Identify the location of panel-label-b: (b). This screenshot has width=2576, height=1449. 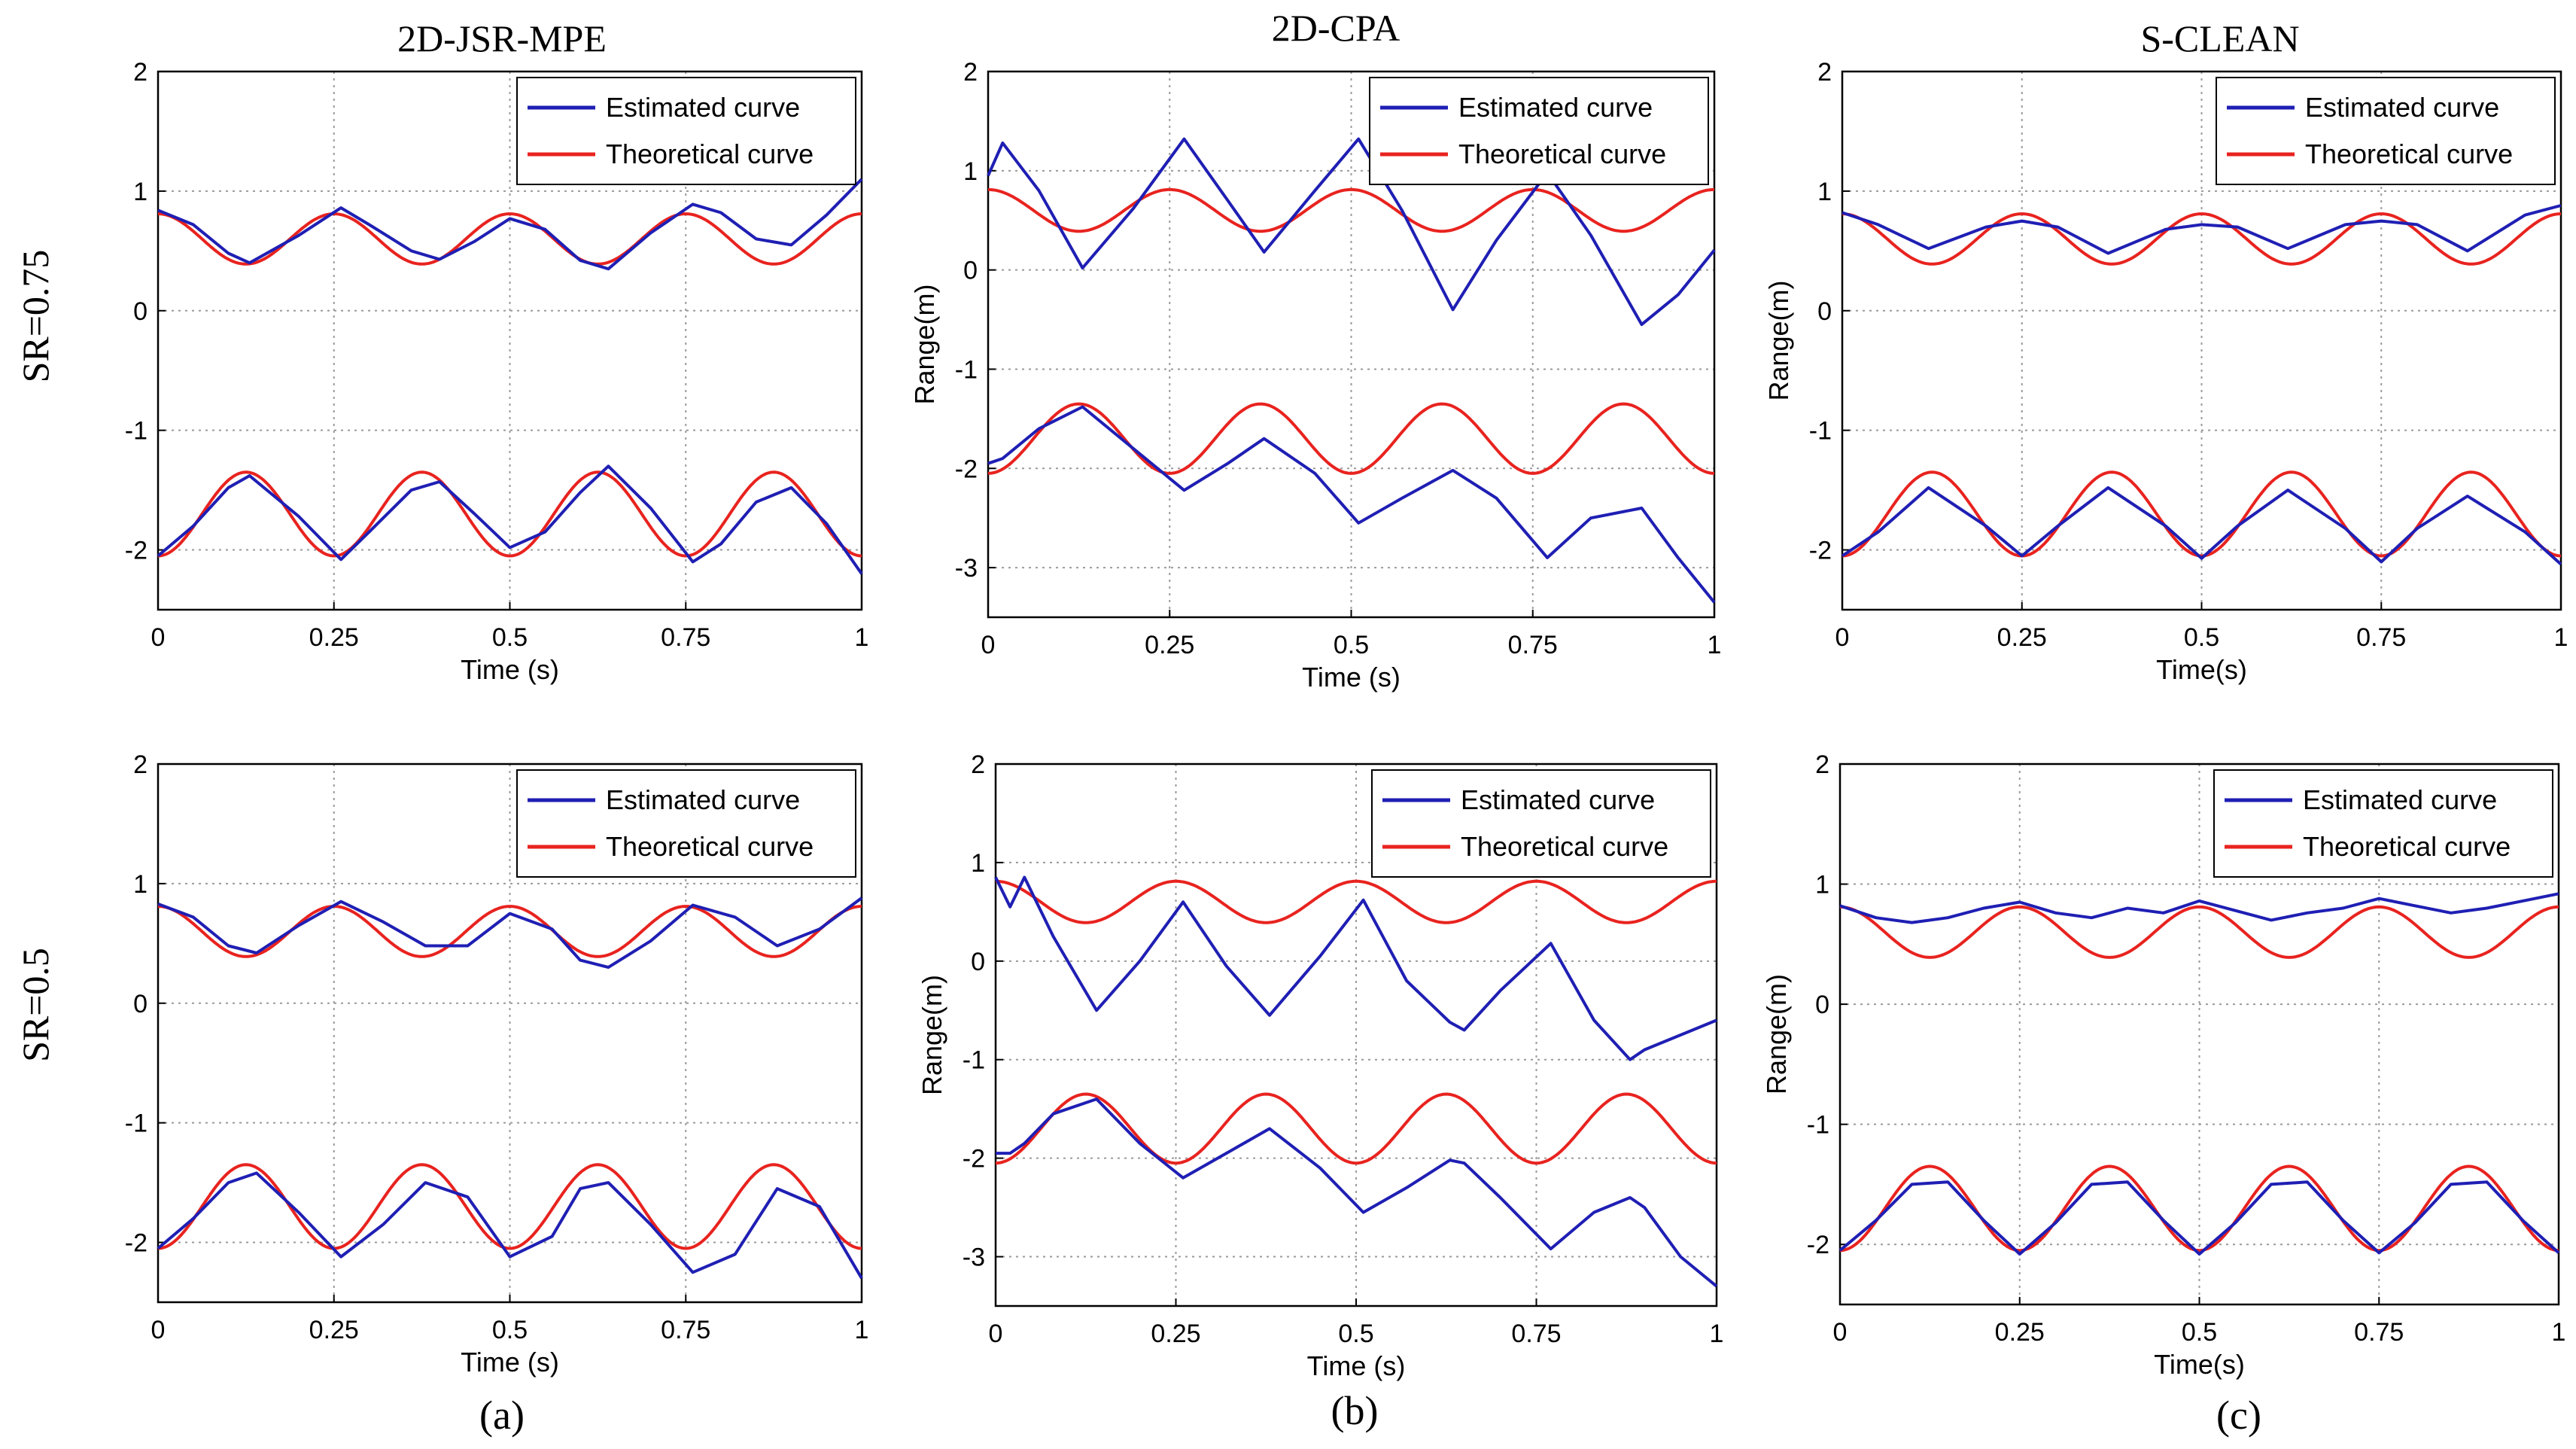
(1355, 1410).